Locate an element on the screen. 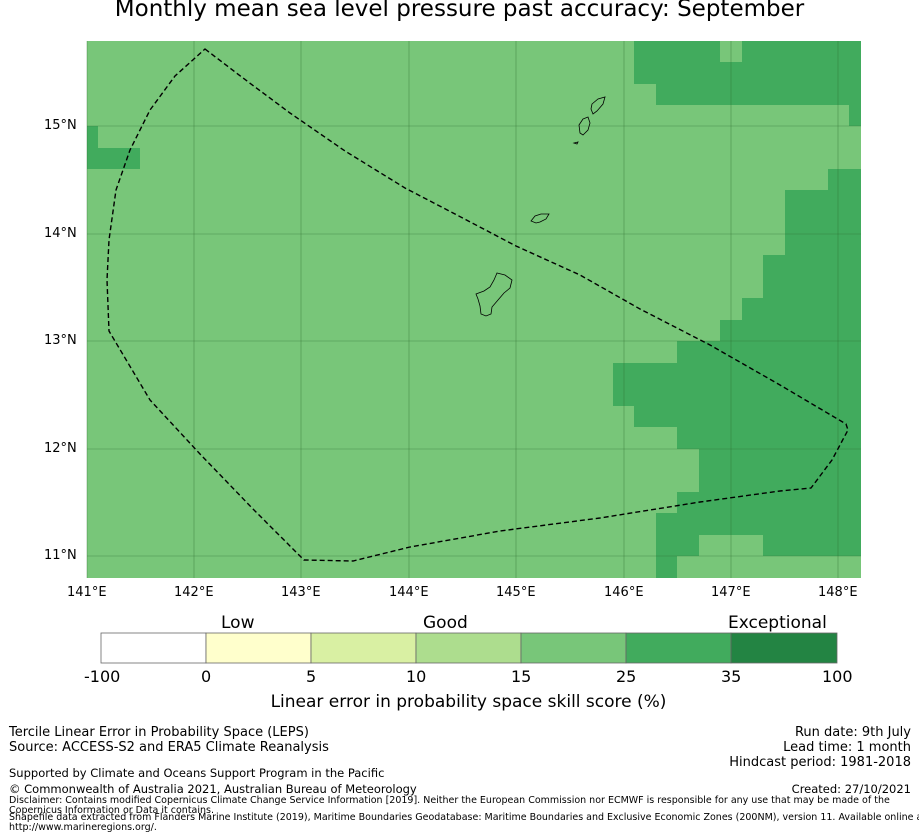  y-tick-11n: 11°N is located at coordinates (60, 555).